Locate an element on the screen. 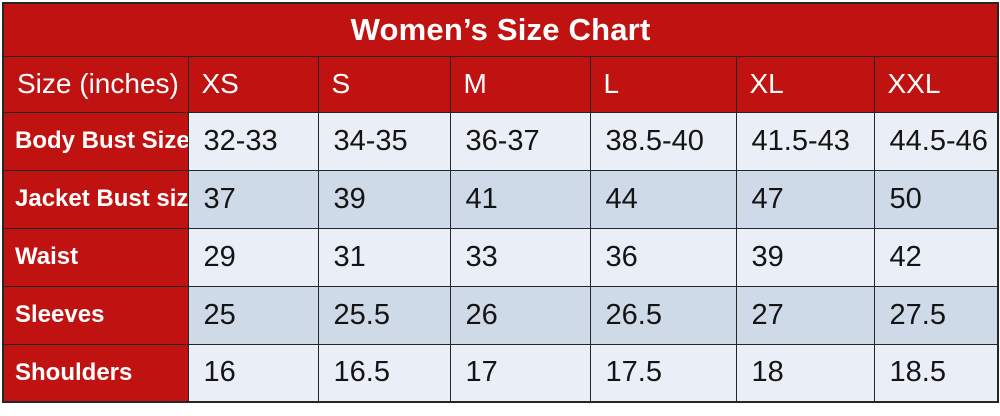 The height and width of the screenshot is (416, 1000). cell-body-bust-s: 34-35 is located at coordinates (384, 141).